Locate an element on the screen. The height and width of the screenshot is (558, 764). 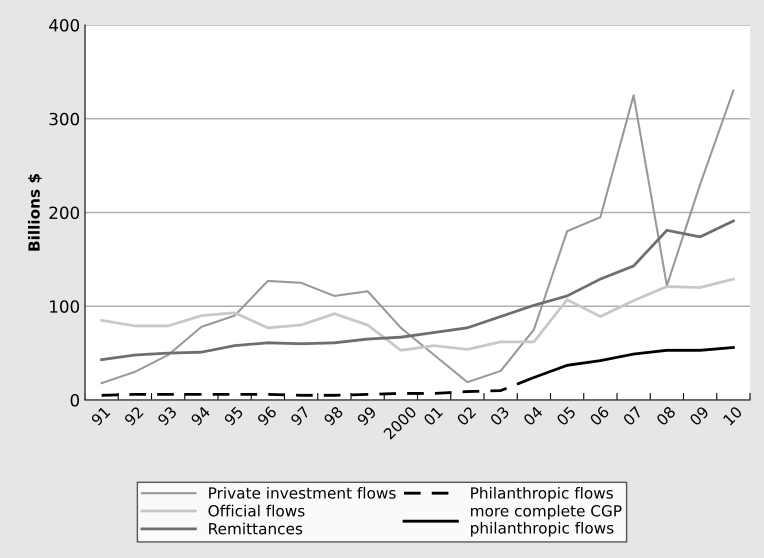
legend-label: more complete CGP philanthropic flows is located at coordinates (546, 520).